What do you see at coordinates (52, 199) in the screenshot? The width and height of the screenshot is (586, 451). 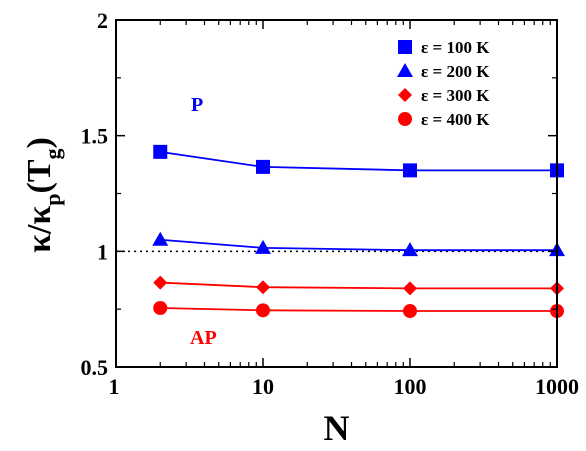 I see `y-axis-label-sub-p: p` at bounding box center [52, 199].